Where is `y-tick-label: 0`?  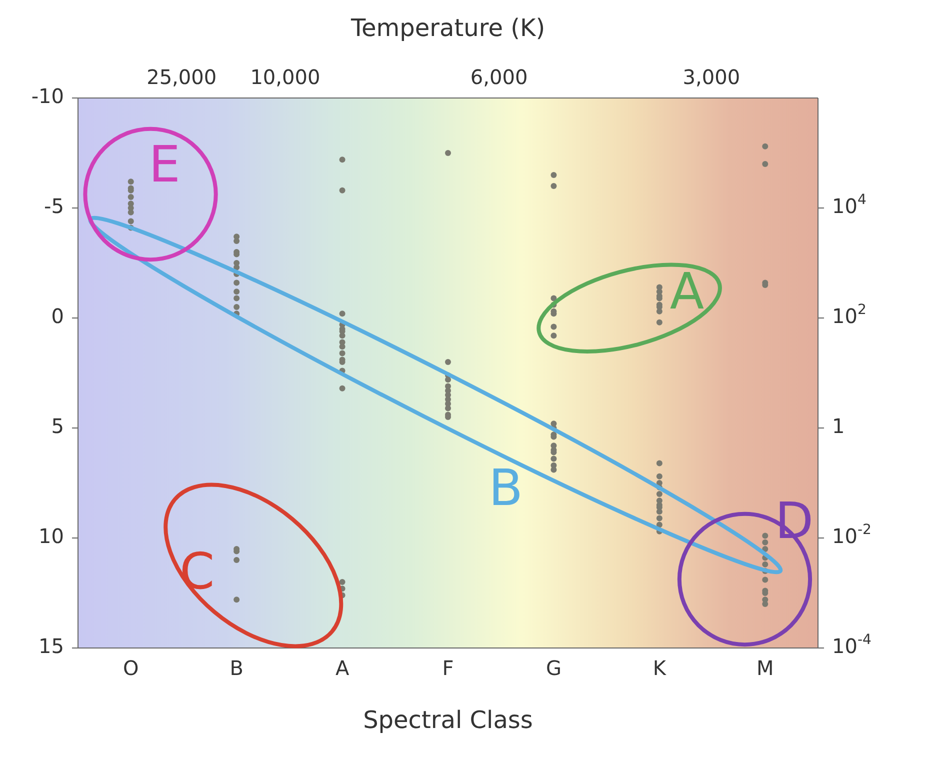 y-tick-label: 0 is located at coordinates (57, 316).